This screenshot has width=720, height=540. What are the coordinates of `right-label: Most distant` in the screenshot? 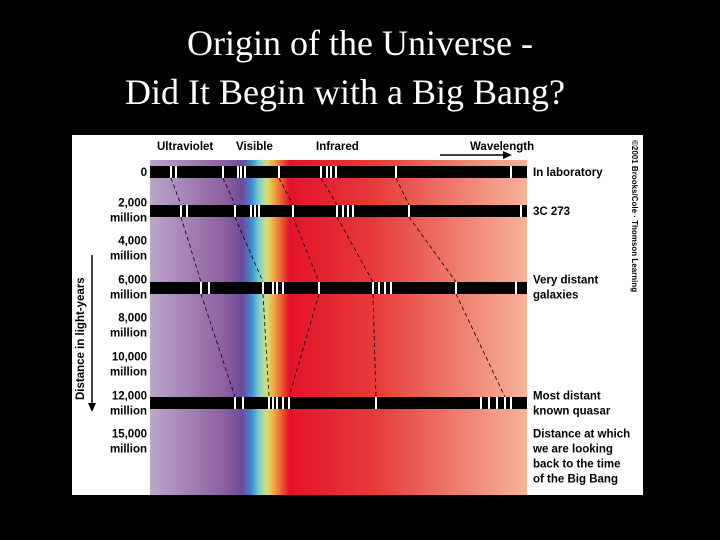 It's located at (567, 397).